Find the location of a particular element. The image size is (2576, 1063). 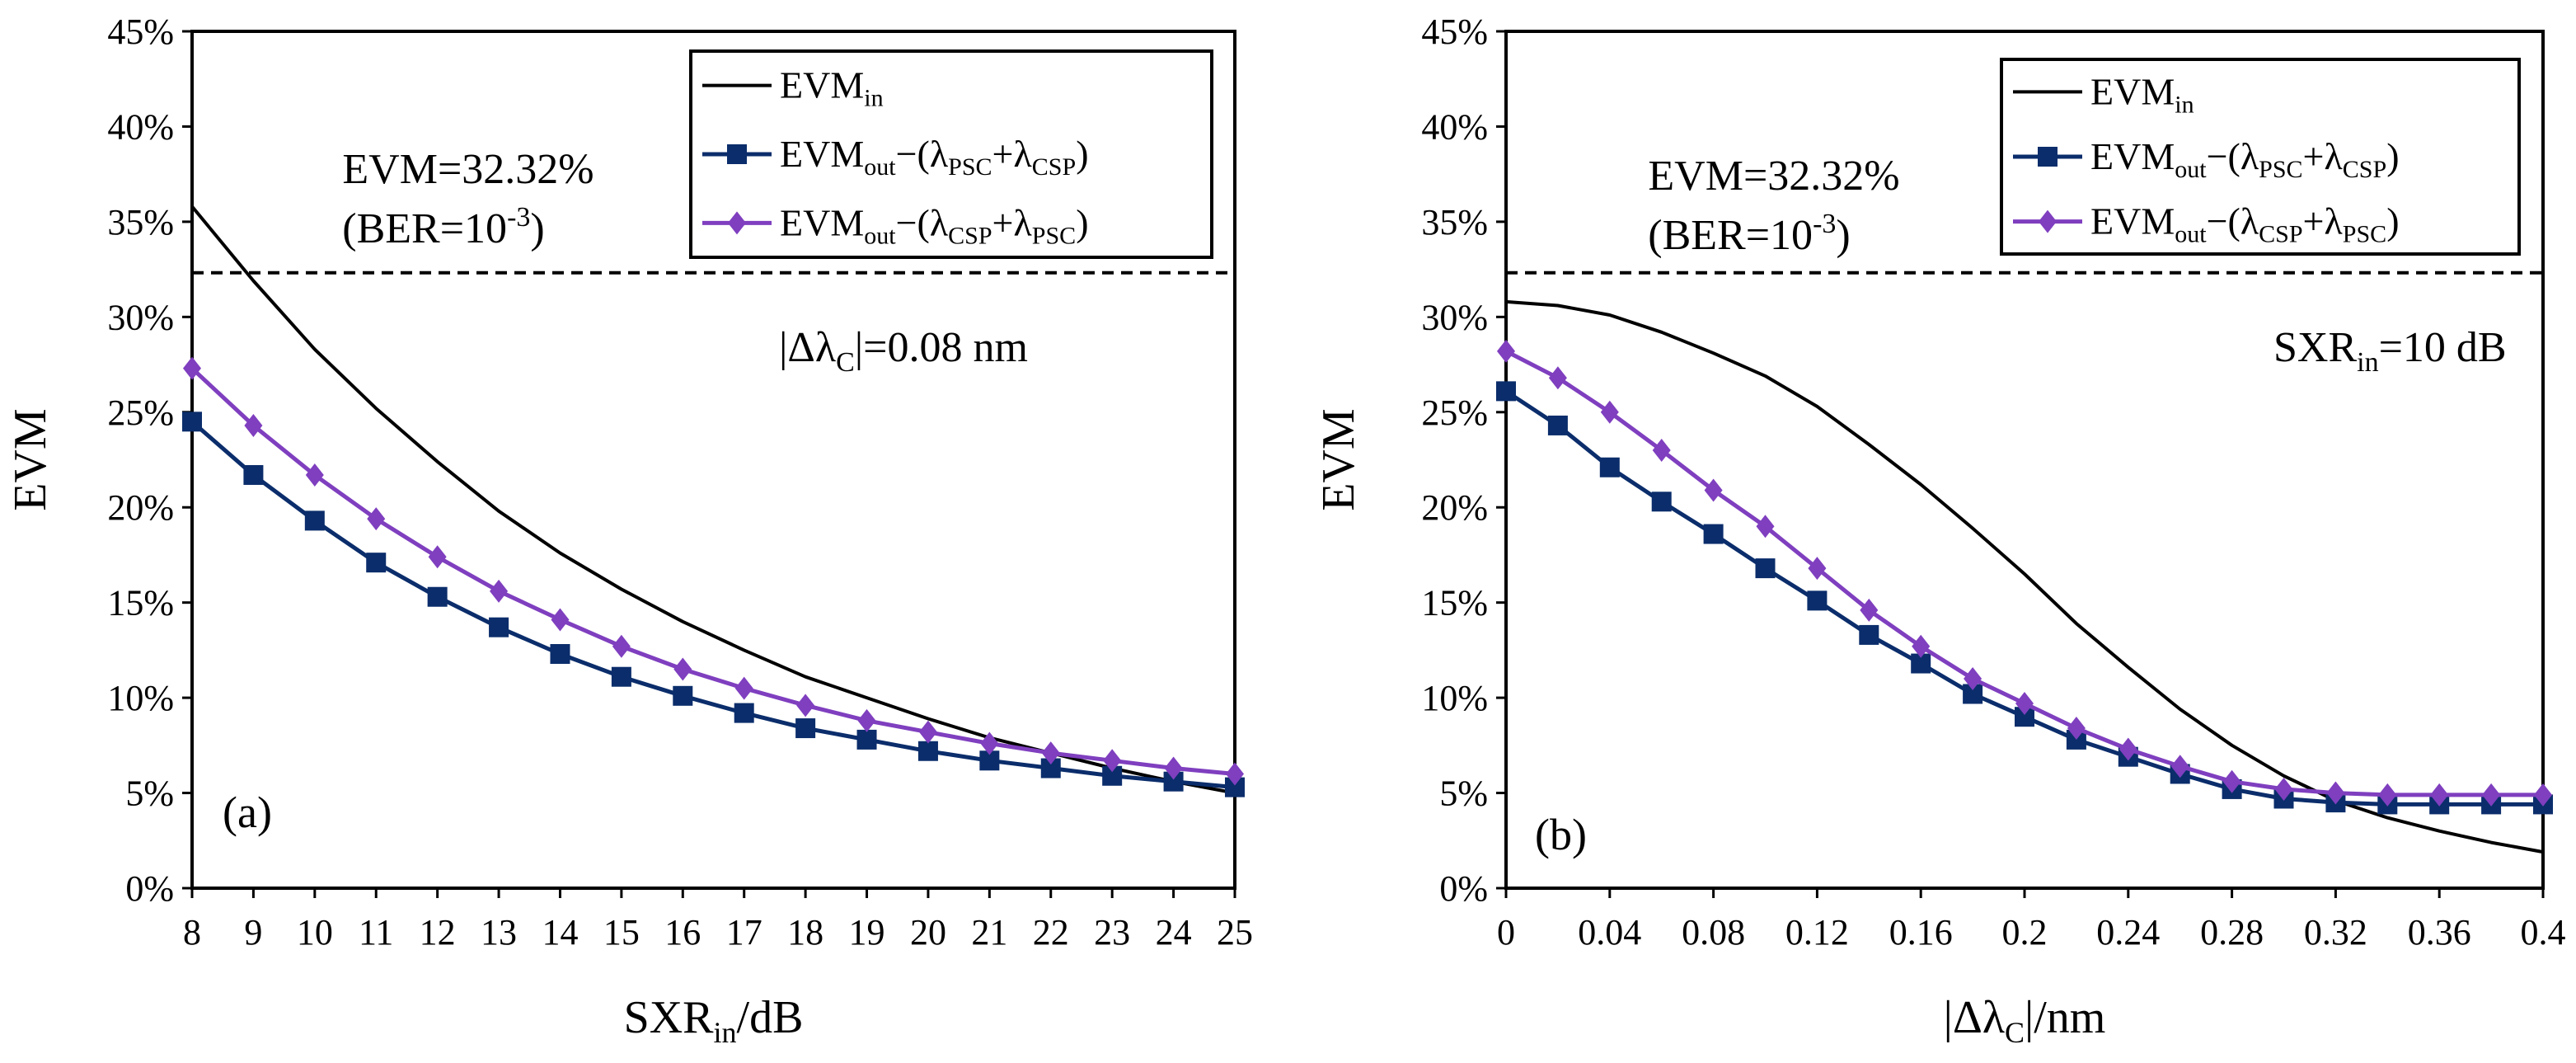

x-tick-label-a: 9 is located at coordinates (253, 932).